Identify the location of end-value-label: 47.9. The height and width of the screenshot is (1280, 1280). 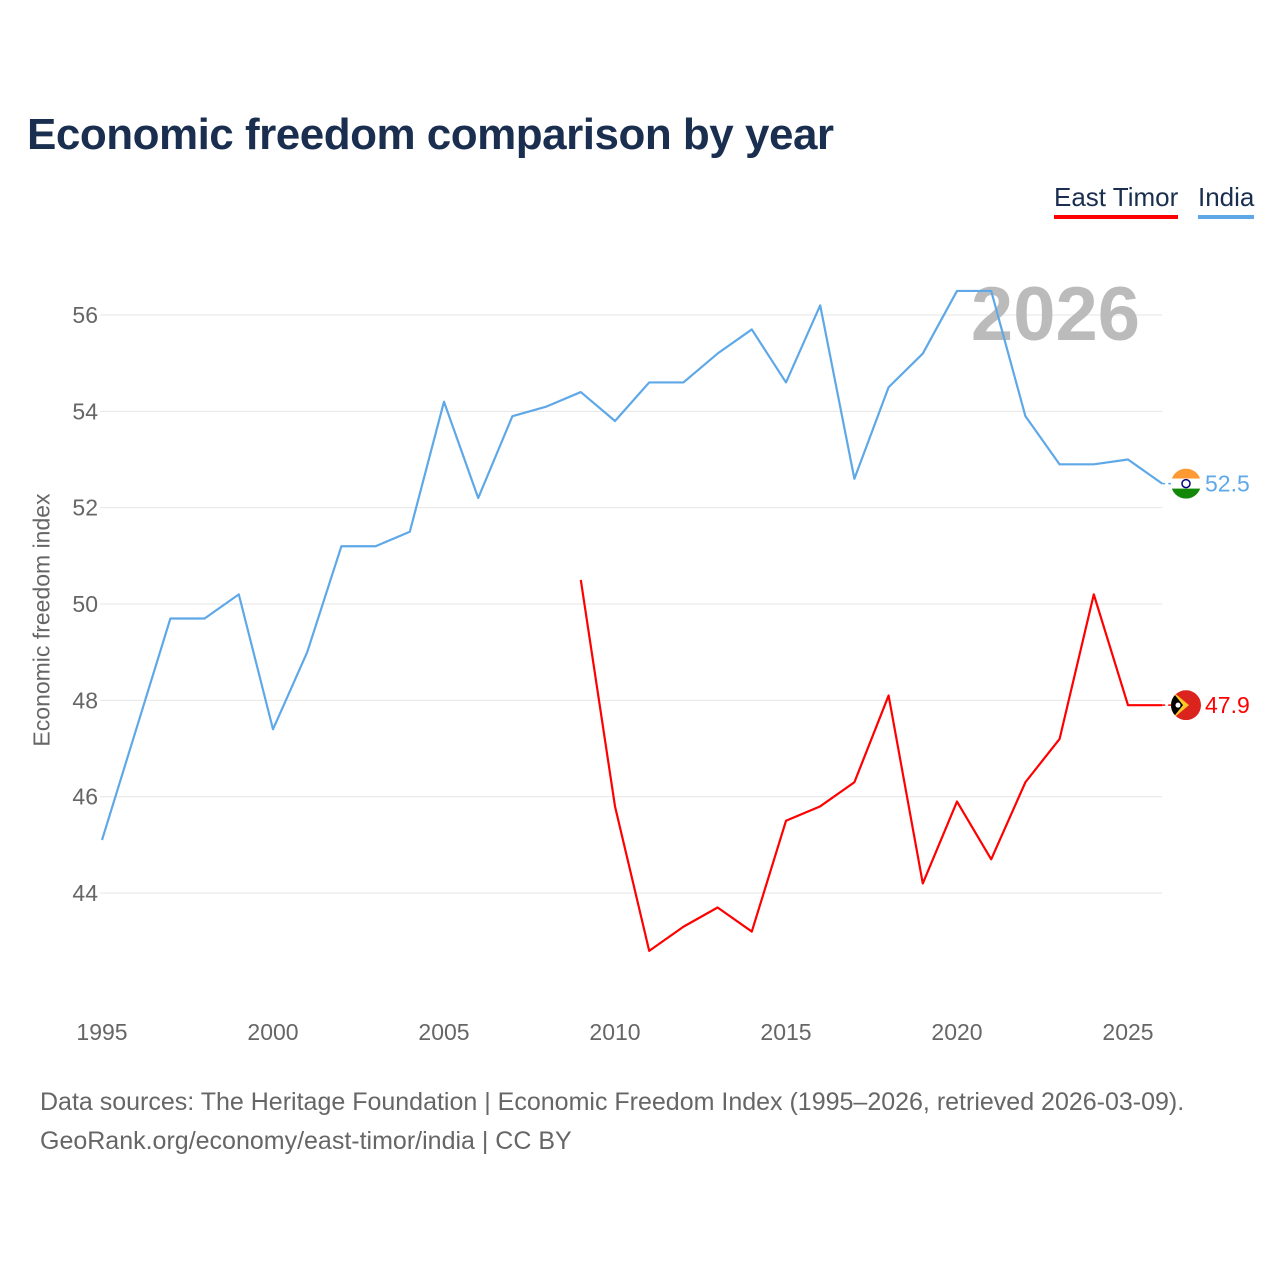
(1227, 705).